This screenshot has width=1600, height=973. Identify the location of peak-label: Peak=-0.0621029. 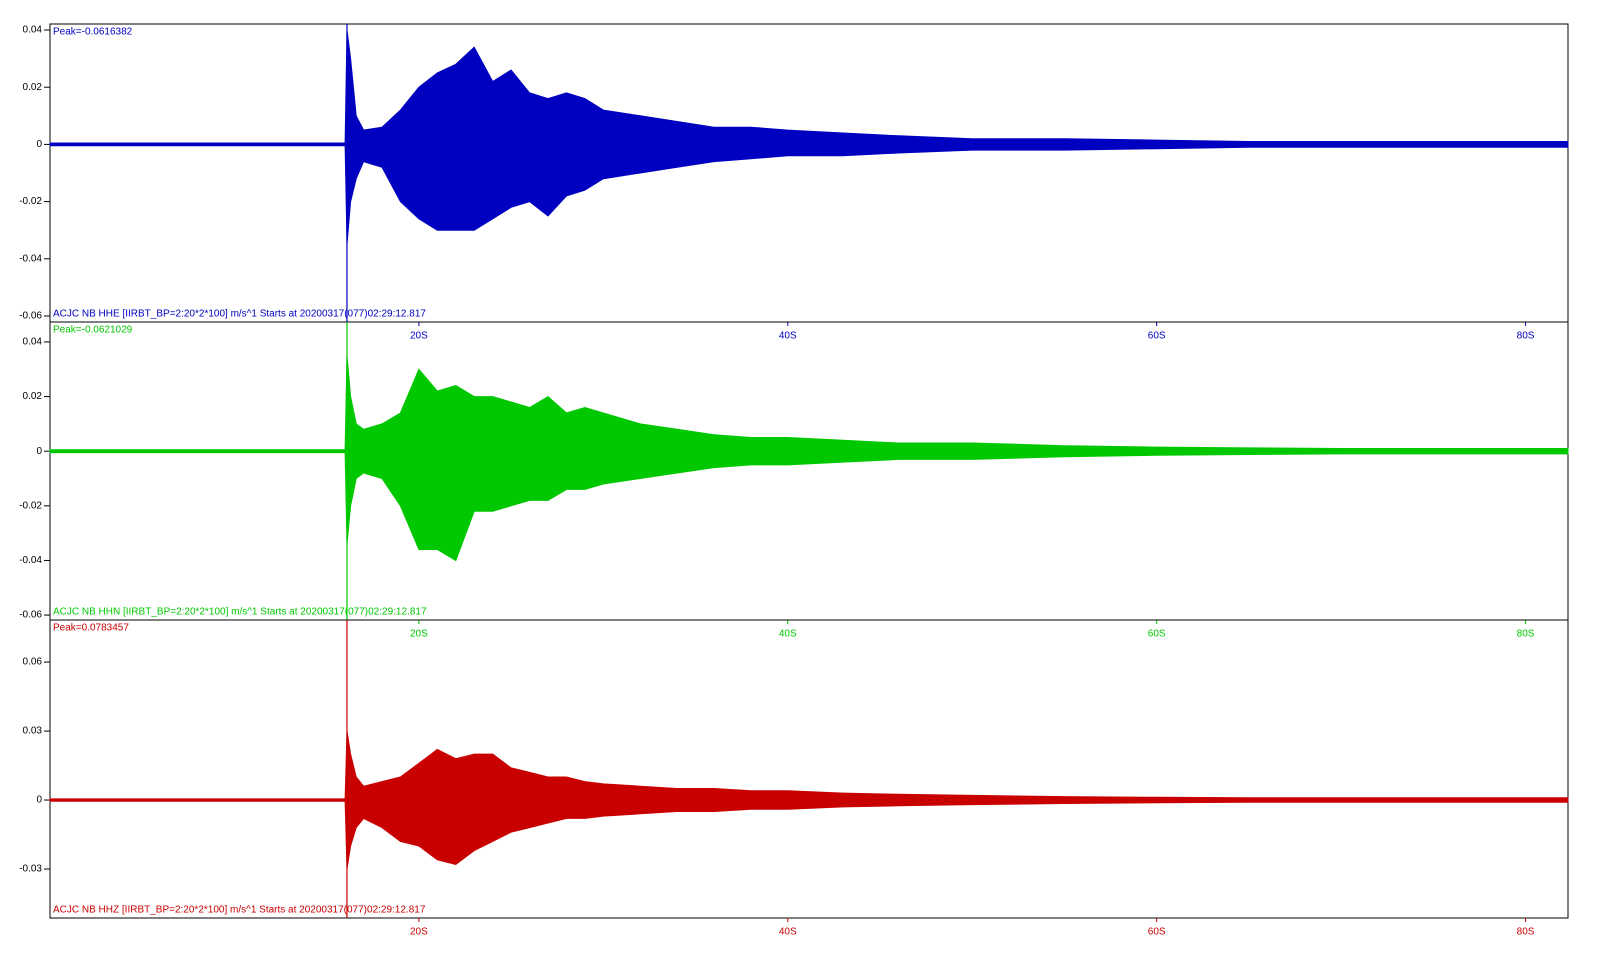
(93, 330).